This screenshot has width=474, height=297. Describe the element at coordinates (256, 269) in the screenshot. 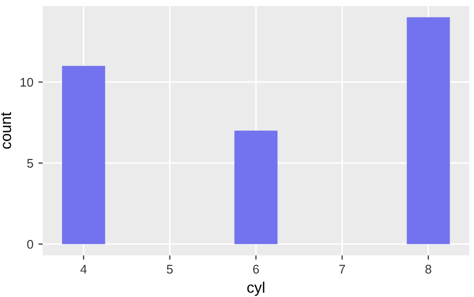

I see `x-tick-label: 6` at that location.